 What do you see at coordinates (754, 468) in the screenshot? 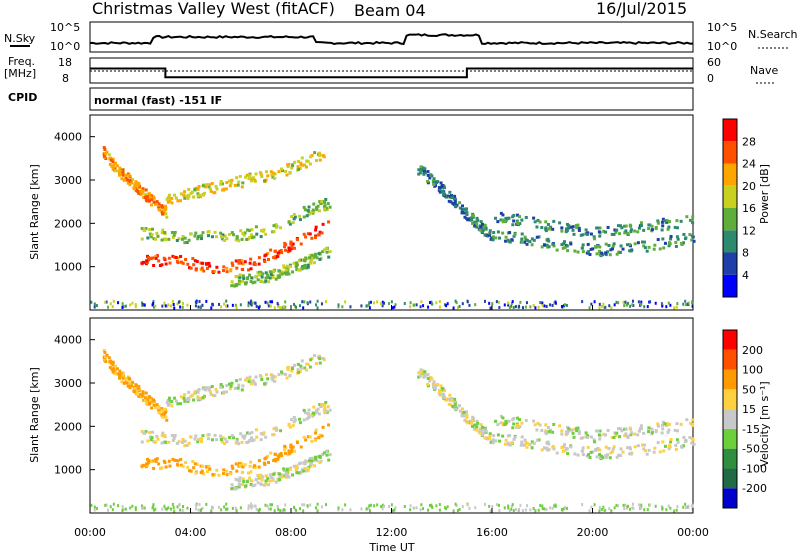
I see `colorbar-tick-label: -100` at bounding box center [754, 468].